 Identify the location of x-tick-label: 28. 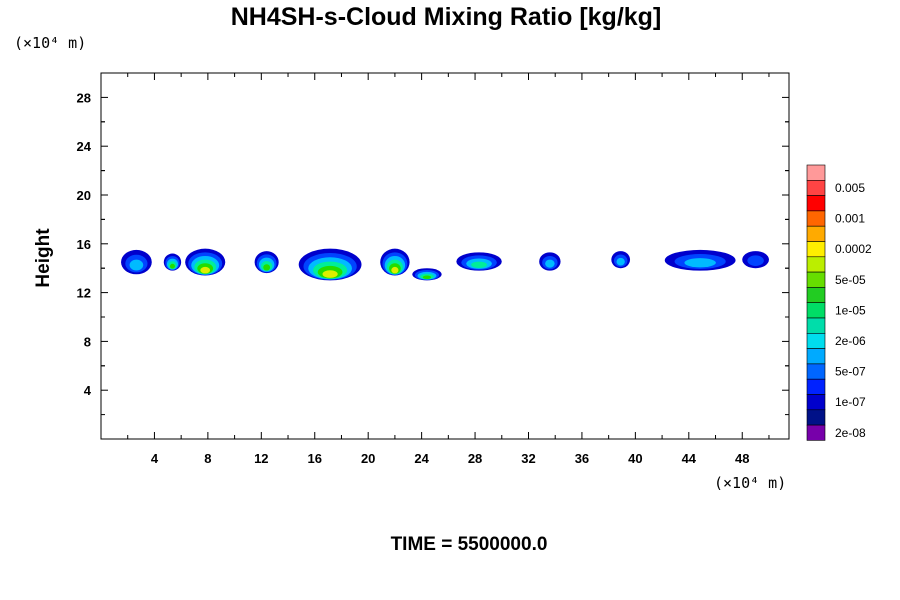
(475, 458).